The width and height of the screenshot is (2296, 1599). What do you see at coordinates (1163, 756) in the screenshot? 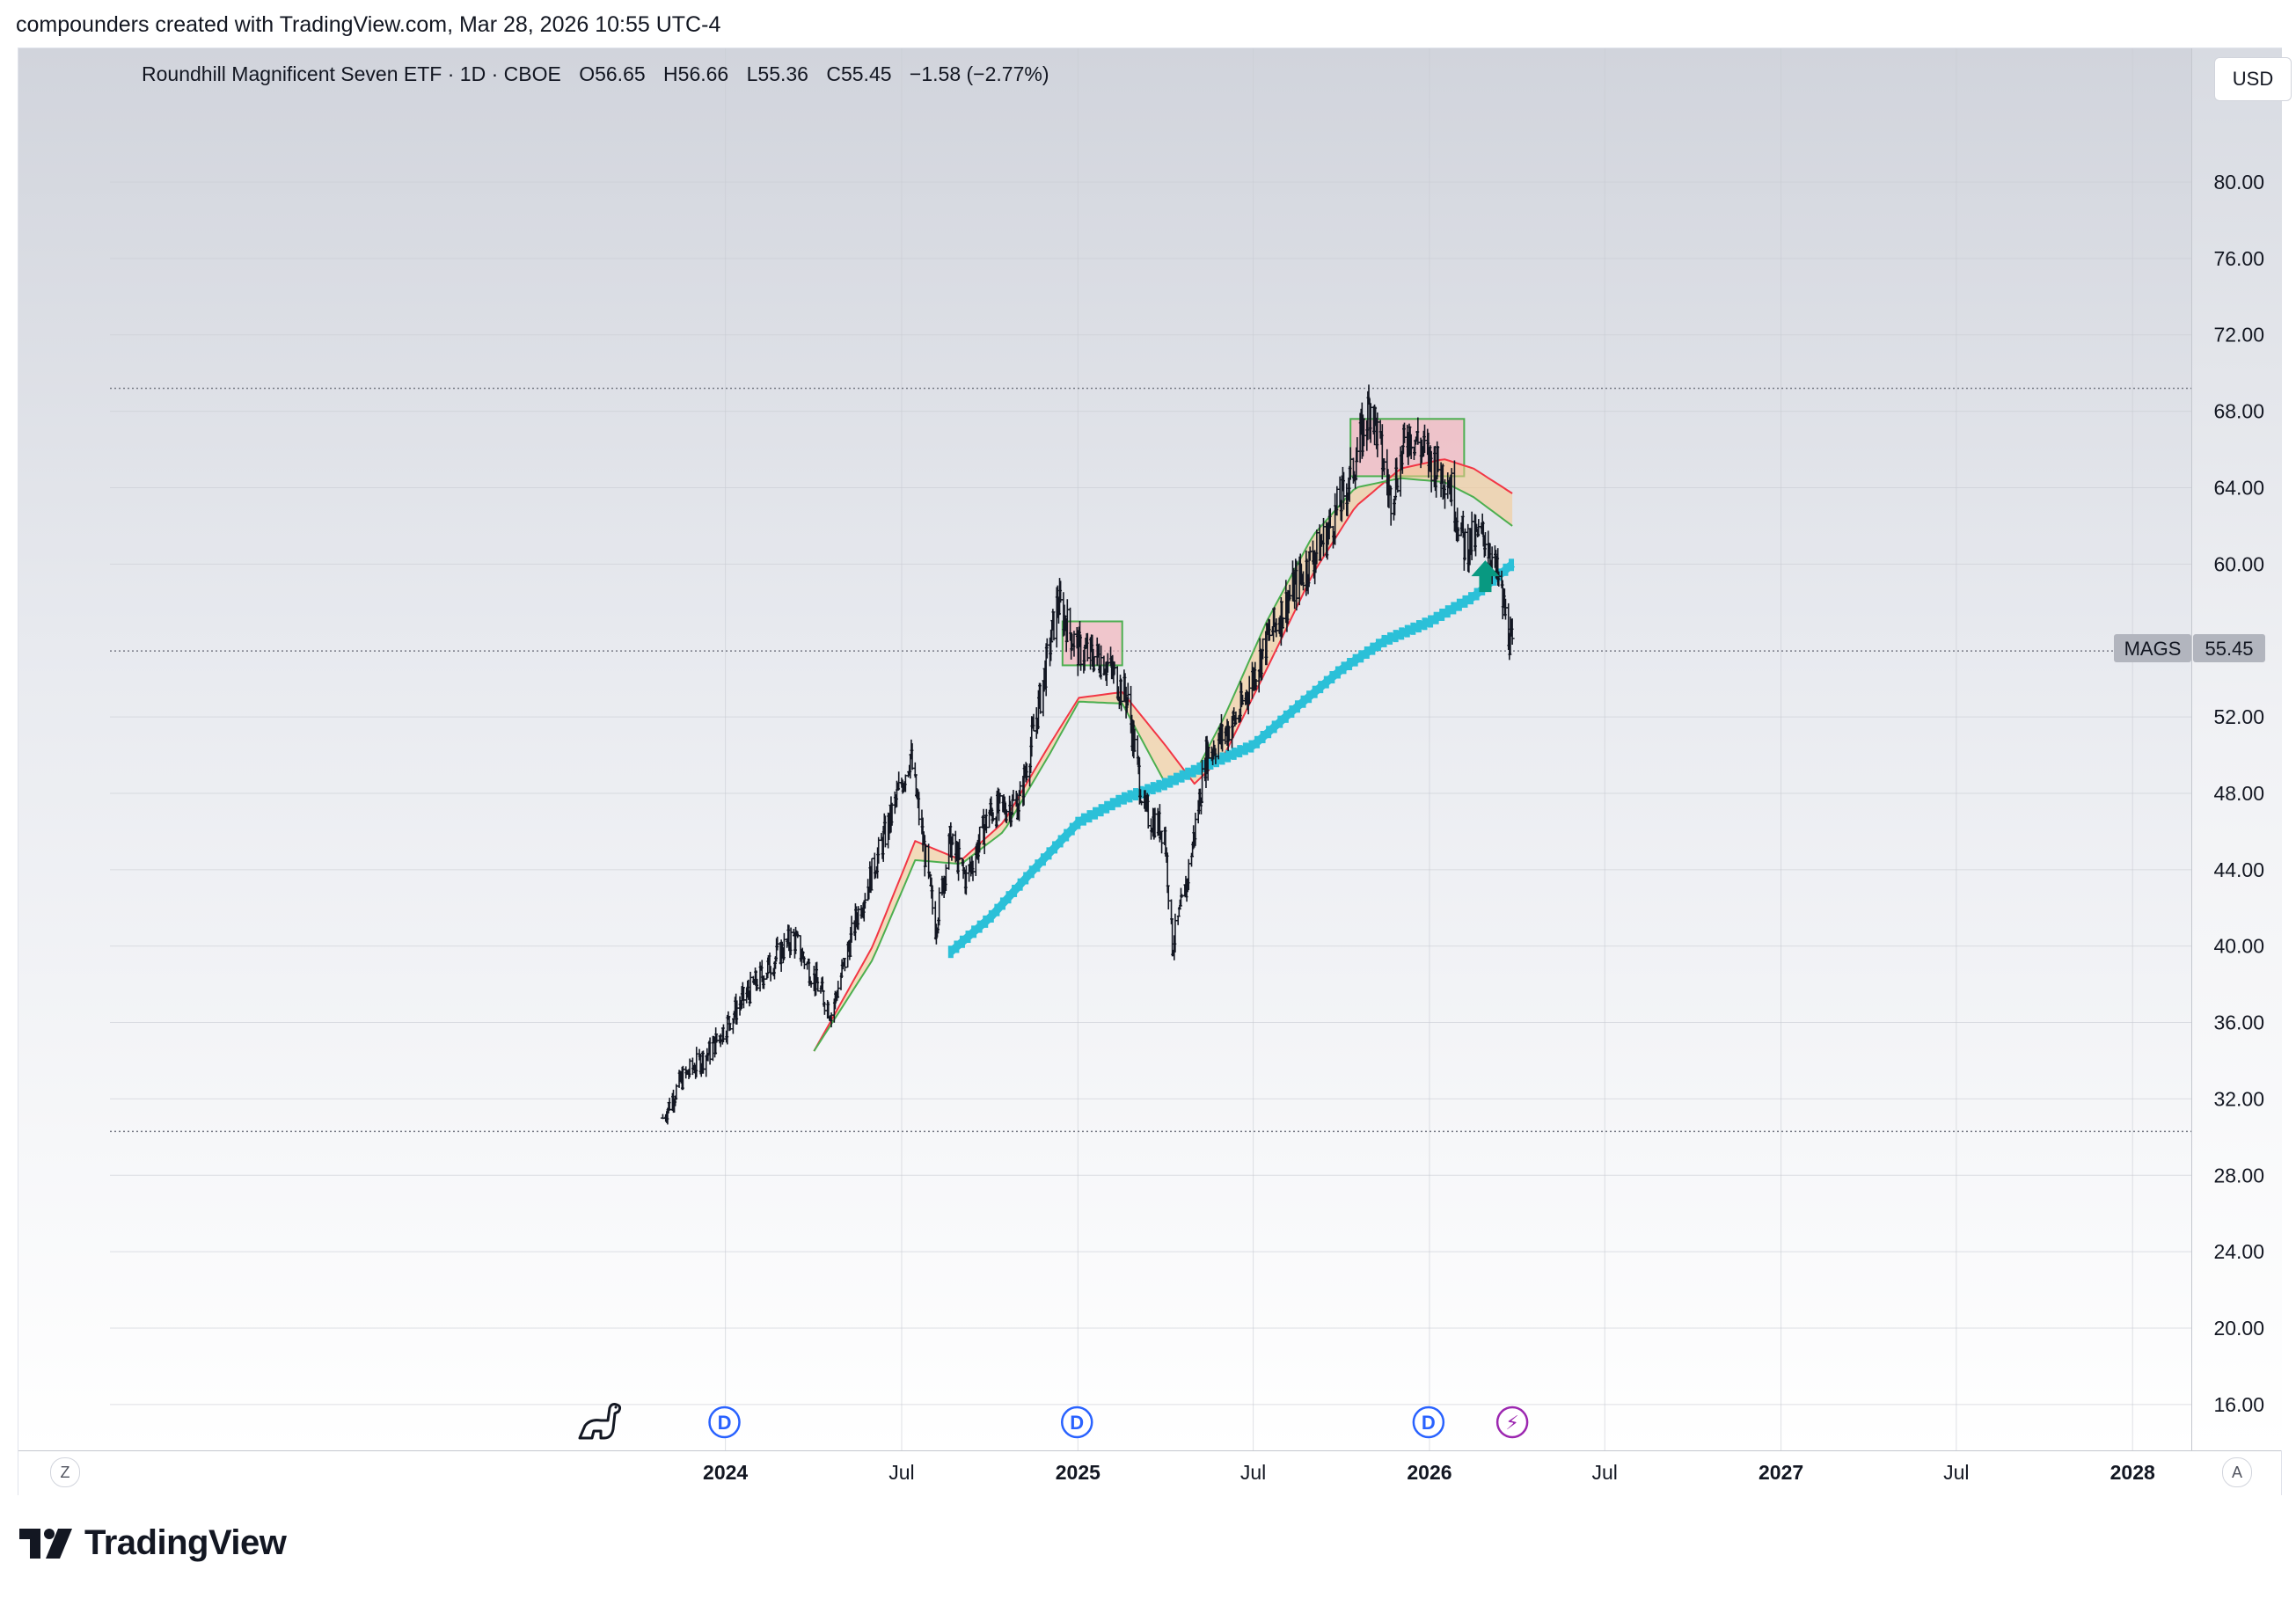
I see `ema-cloud` at bounding box center [1163, 756].